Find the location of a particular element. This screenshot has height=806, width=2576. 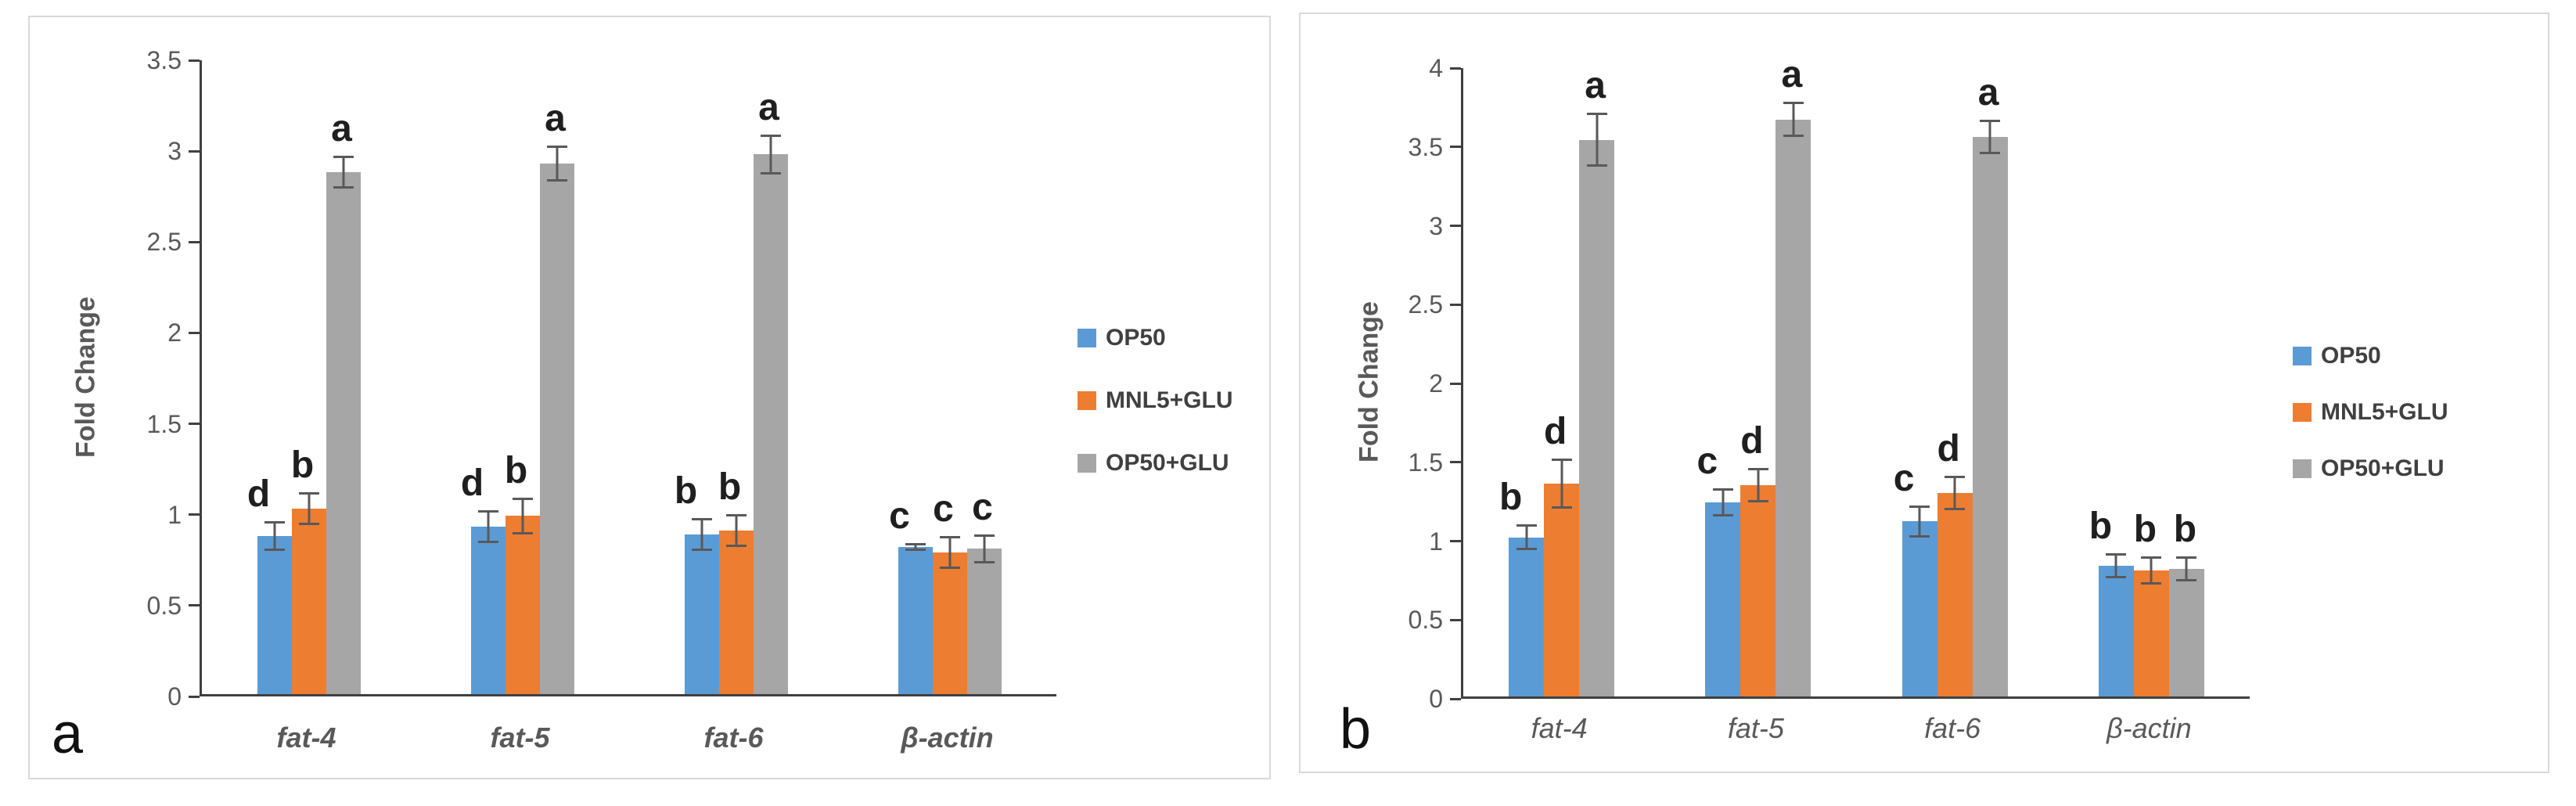

panel-label: b is located at coordinates (1356, 729).